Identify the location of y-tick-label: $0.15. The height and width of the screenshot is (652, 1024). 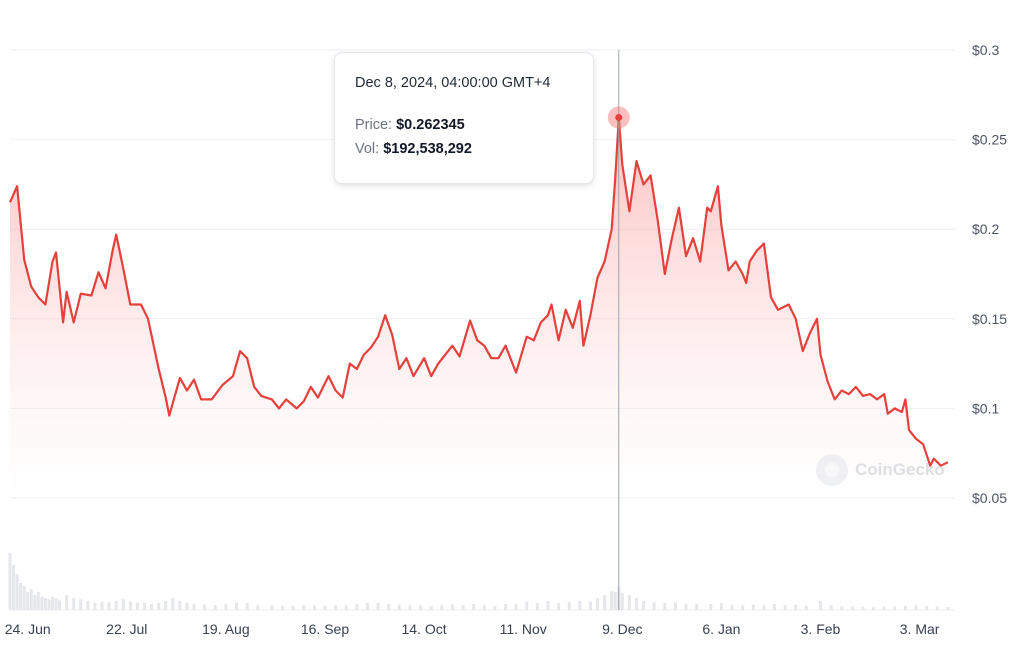
(989, 319).